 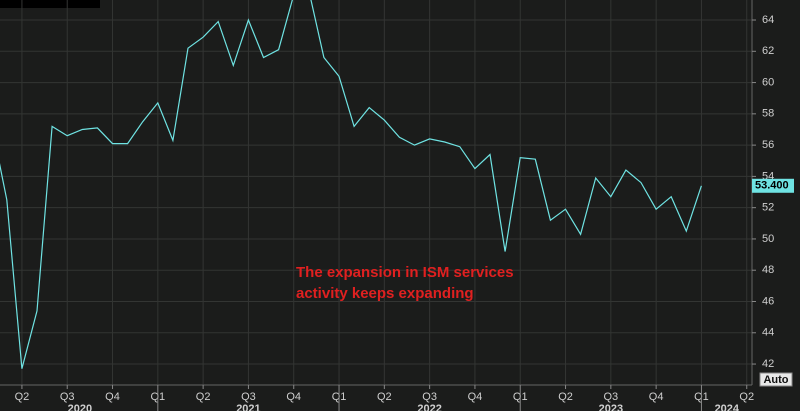 I want to click on y-tick-label: 42, so click(x=768, y=364).